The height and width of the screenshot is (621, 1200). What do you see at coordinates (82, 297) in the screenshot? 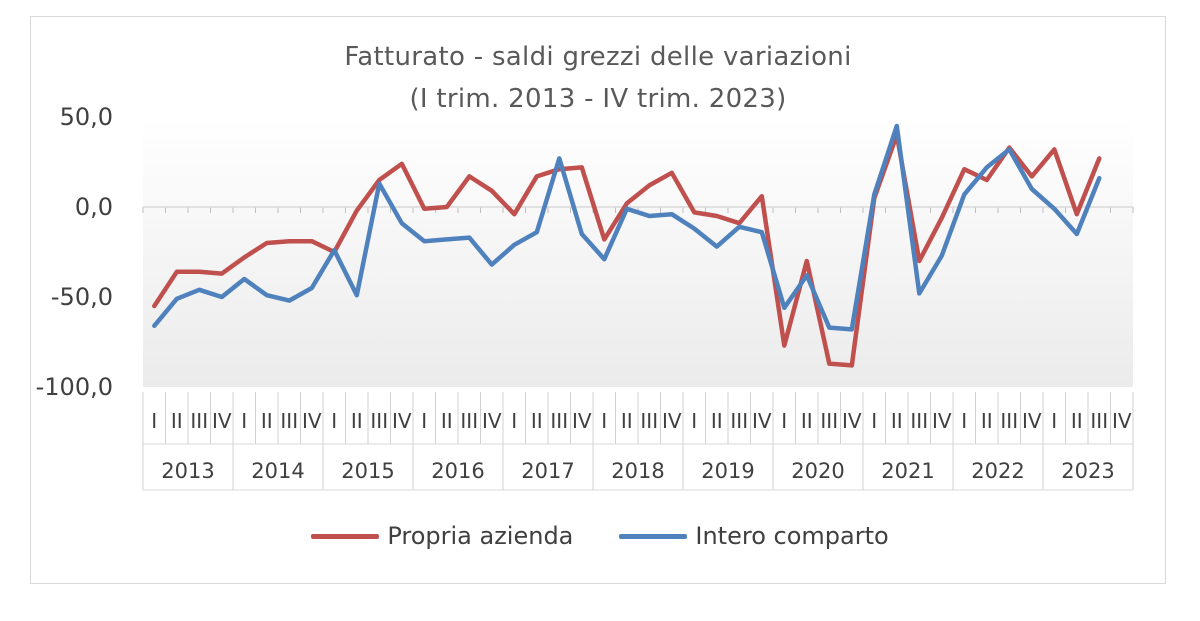
I see `y-tick-label: -50,0` at bounding box center [82, 297].